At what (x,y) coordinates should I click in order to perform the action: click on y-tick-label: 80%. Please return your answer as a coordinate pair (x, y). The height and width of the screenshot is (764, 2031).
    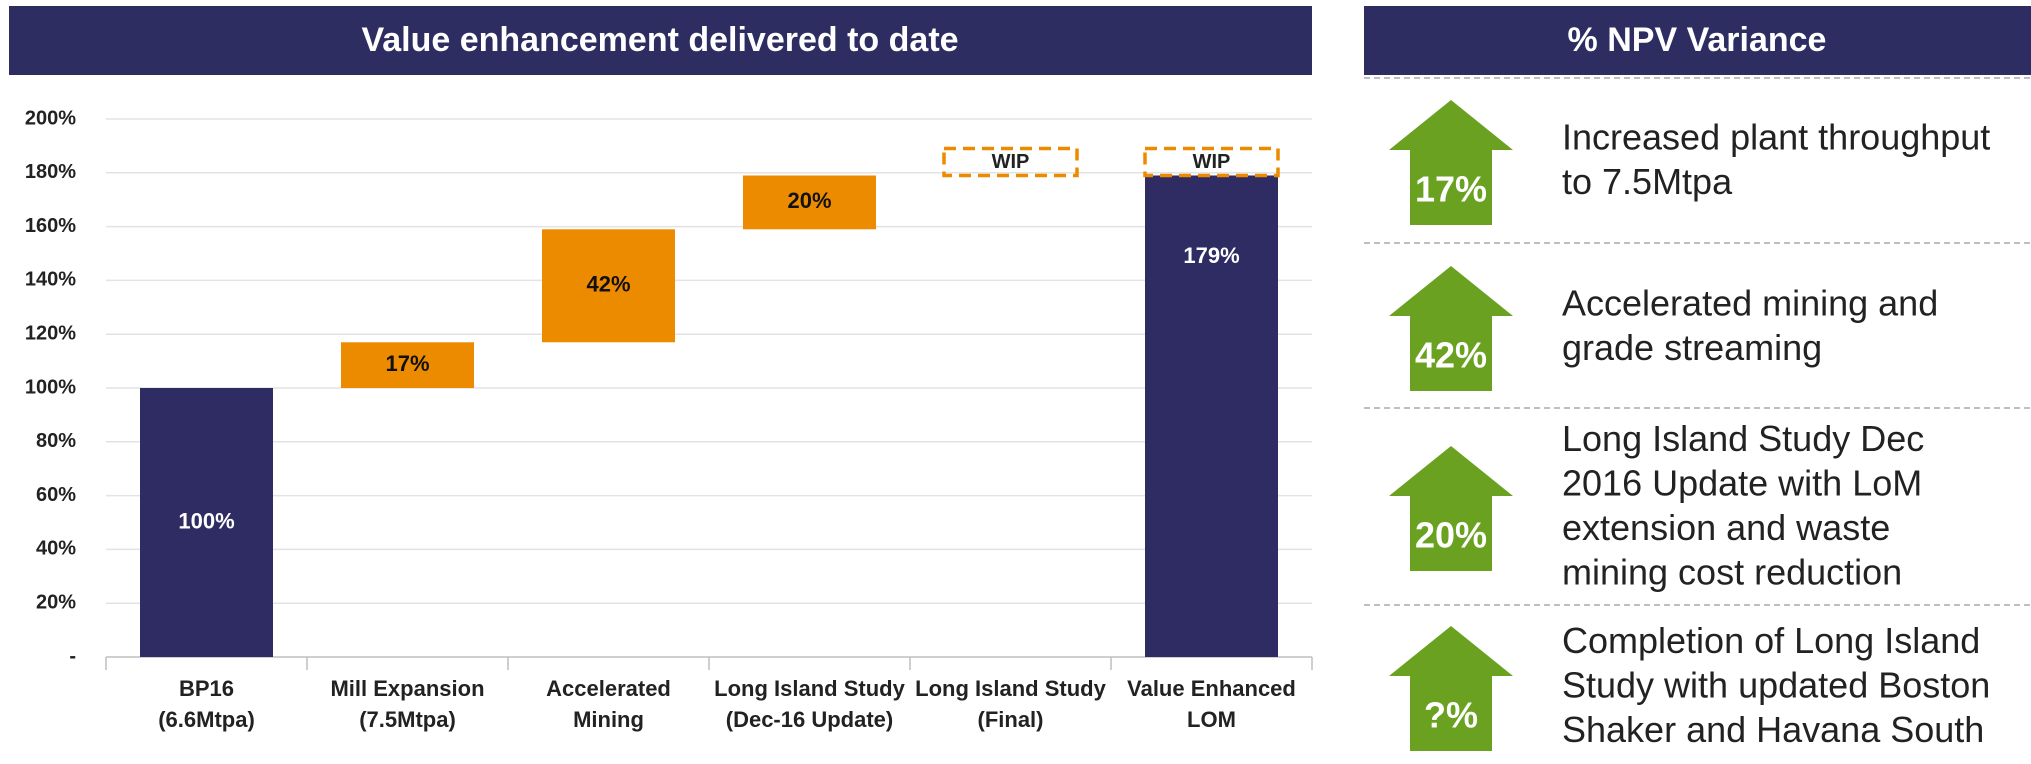
    Looking at the image, I should click on (56, 441).